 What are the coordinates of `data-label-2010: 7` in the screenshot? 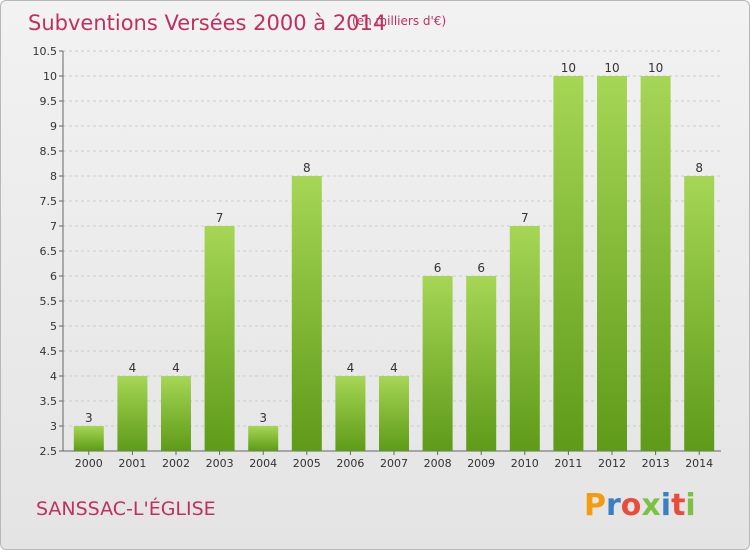 It's located at (525, 218).